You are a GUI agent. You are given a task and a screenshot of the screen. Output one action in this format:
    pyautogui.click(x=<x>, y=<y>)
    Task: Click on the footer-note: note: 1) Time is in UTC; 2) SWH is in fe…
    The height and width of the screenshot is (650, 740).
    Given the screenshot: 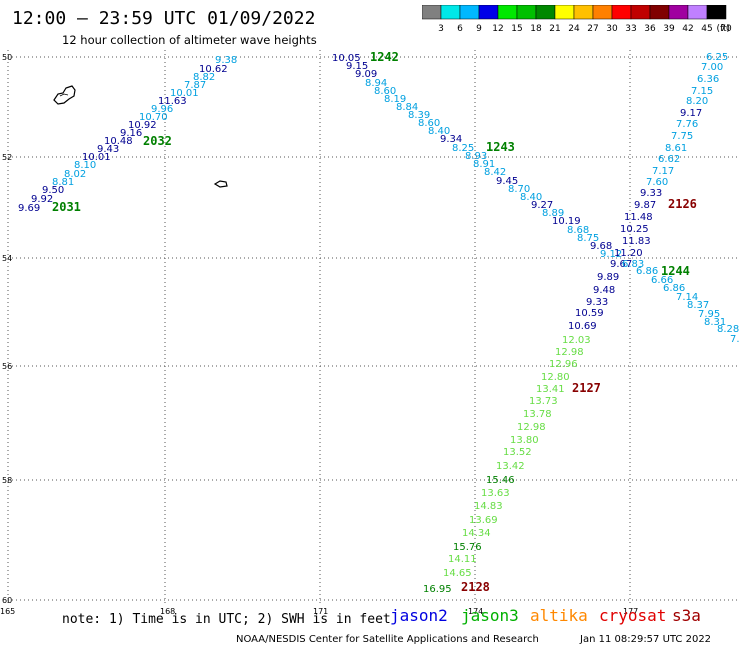 What is the action you would take?
    pyautogui.click(x=226, y=619)
    